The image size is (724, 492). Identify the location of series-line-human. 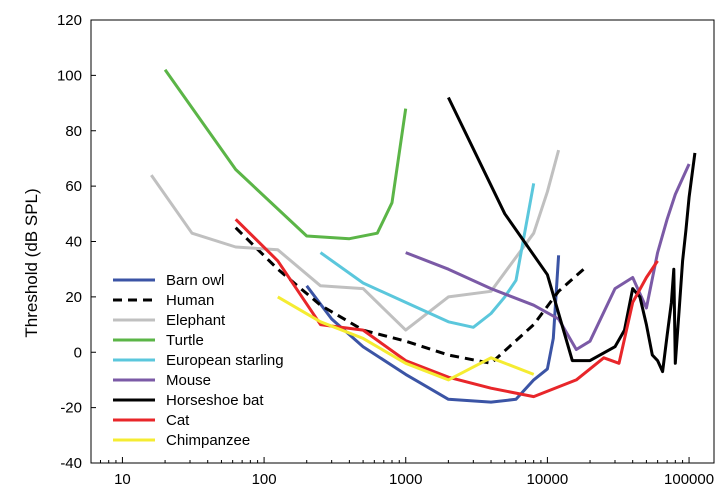
(409, 295).